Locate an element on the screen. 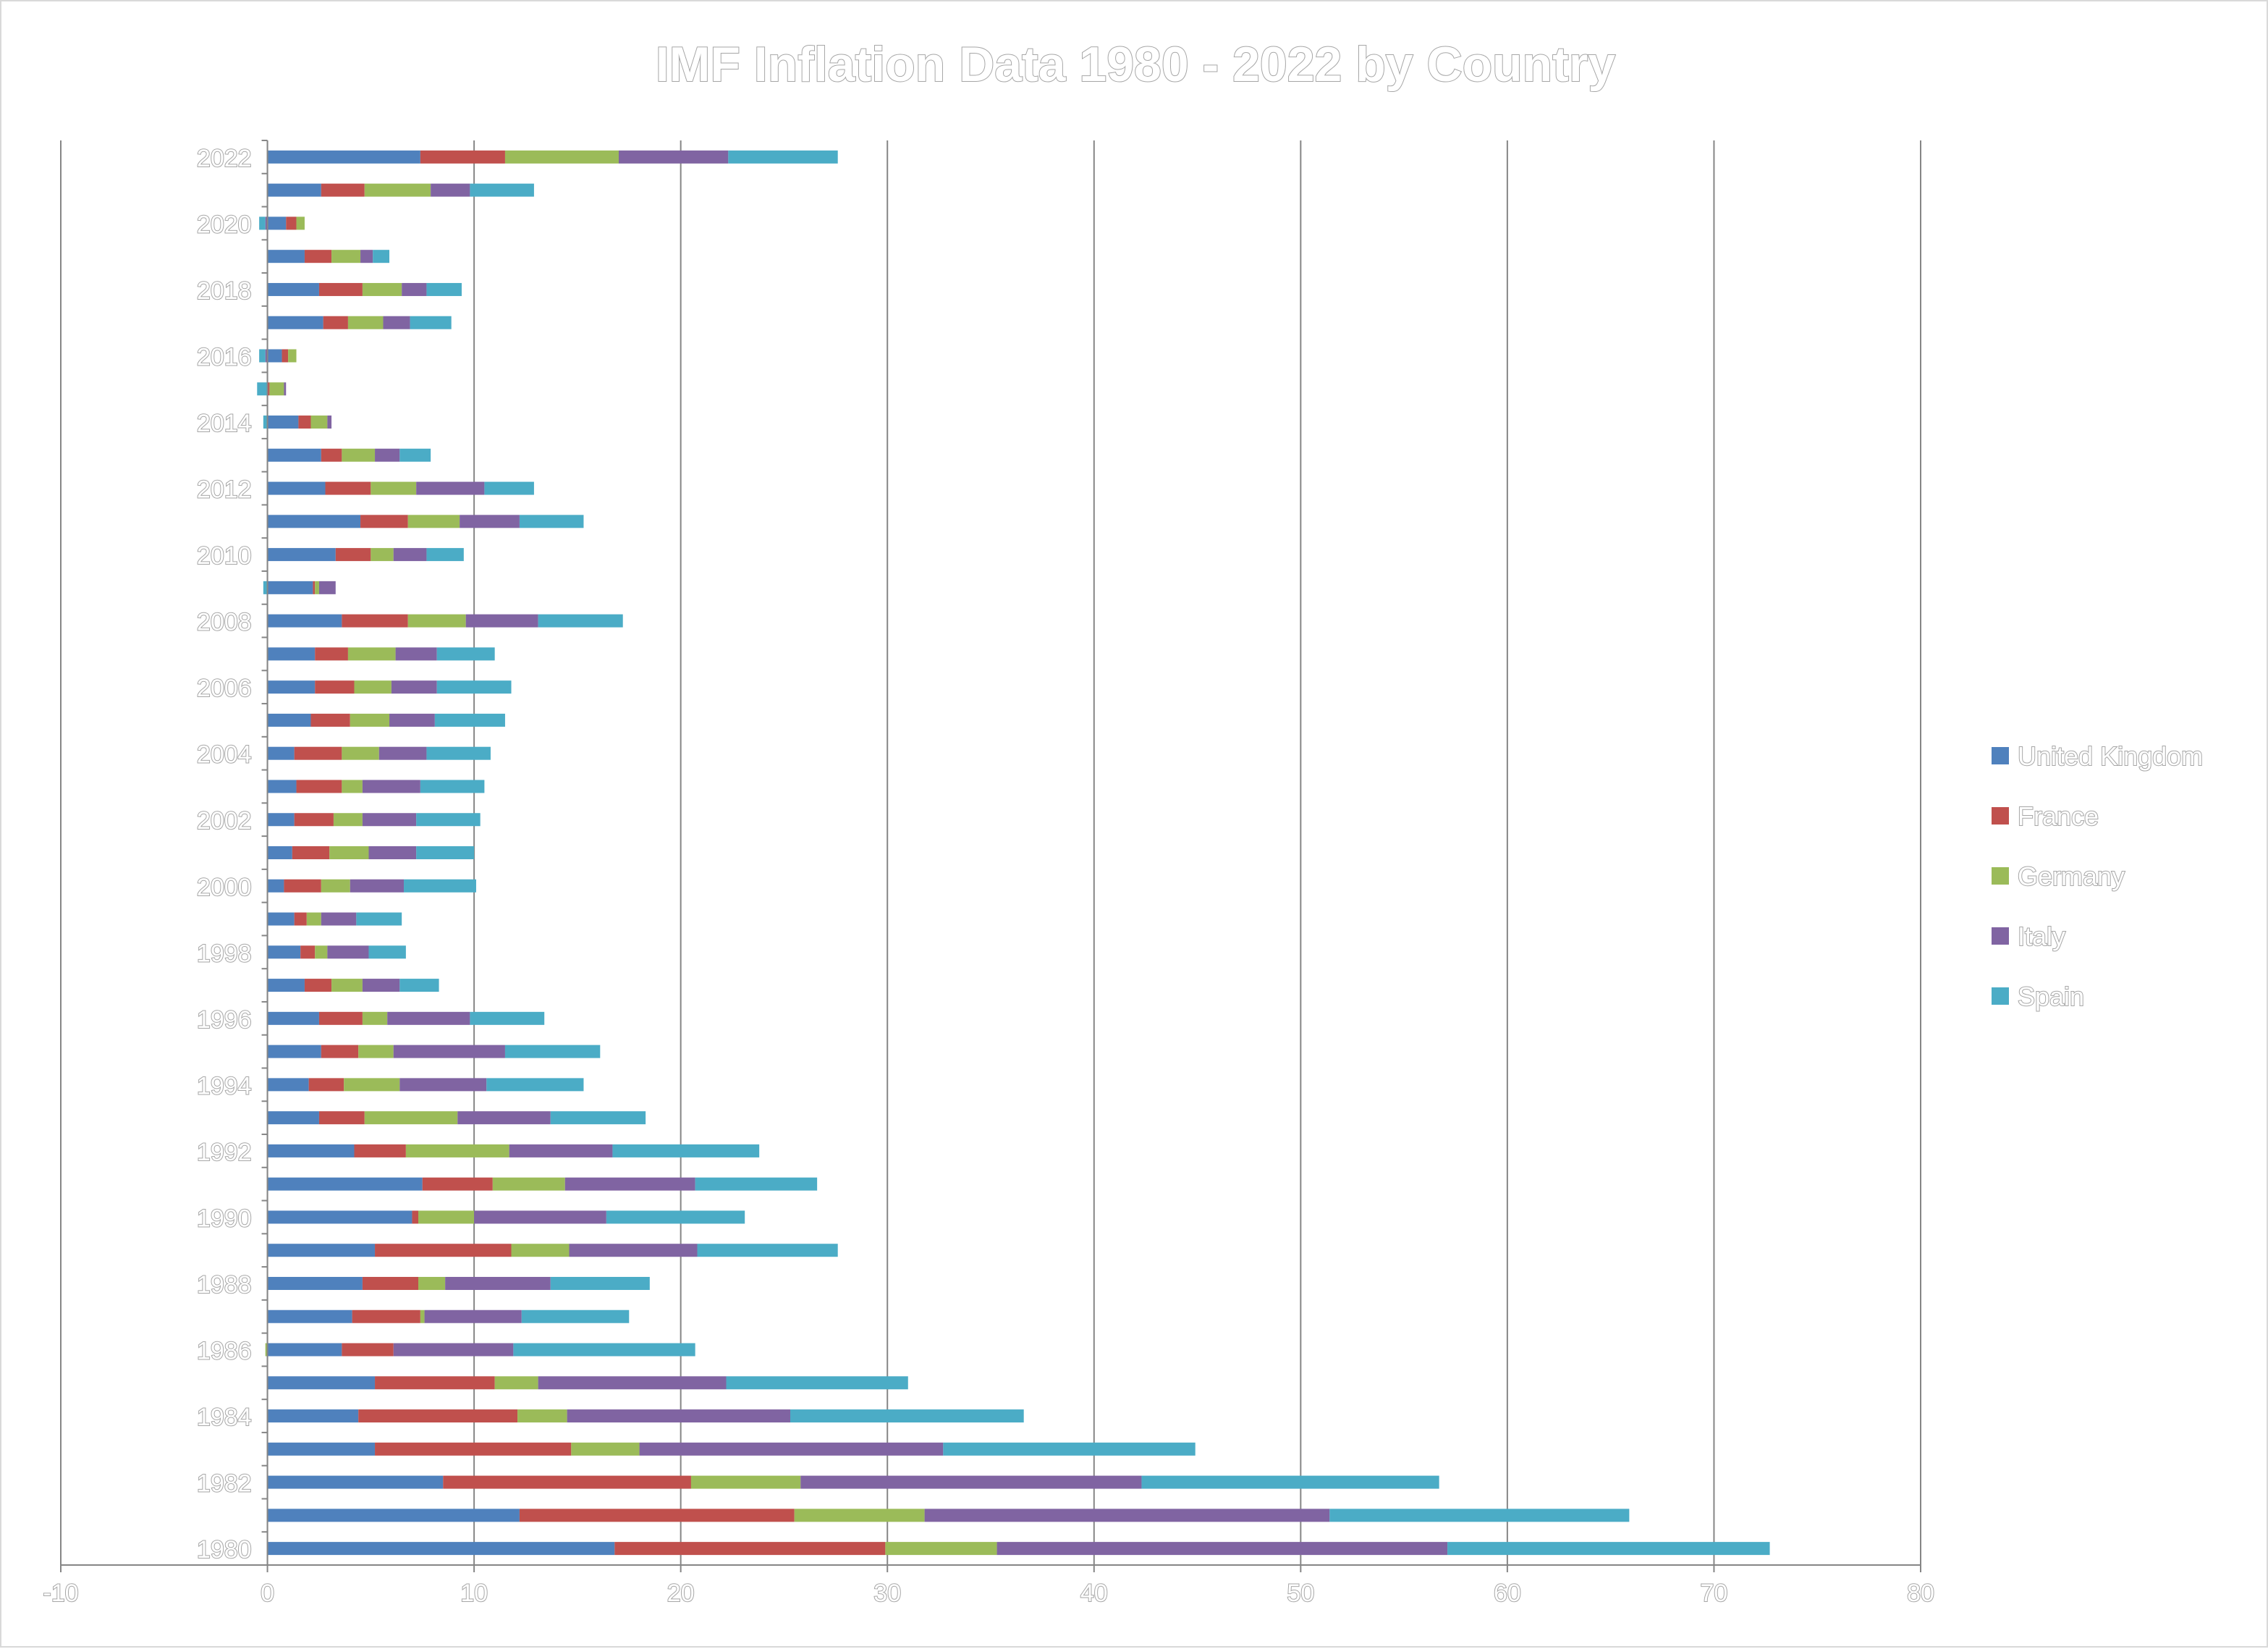 This screenshot has height=1649, width=2268. x-tick-label: 40 is located at coordinates (1094, 1593).